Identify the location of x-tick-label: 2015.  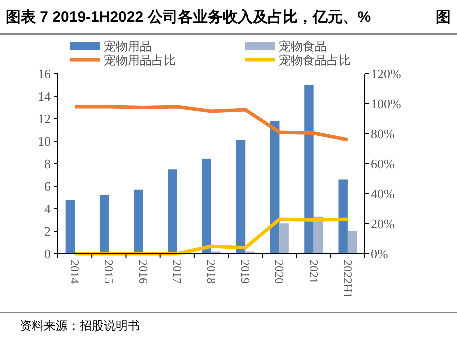
(109, 272).